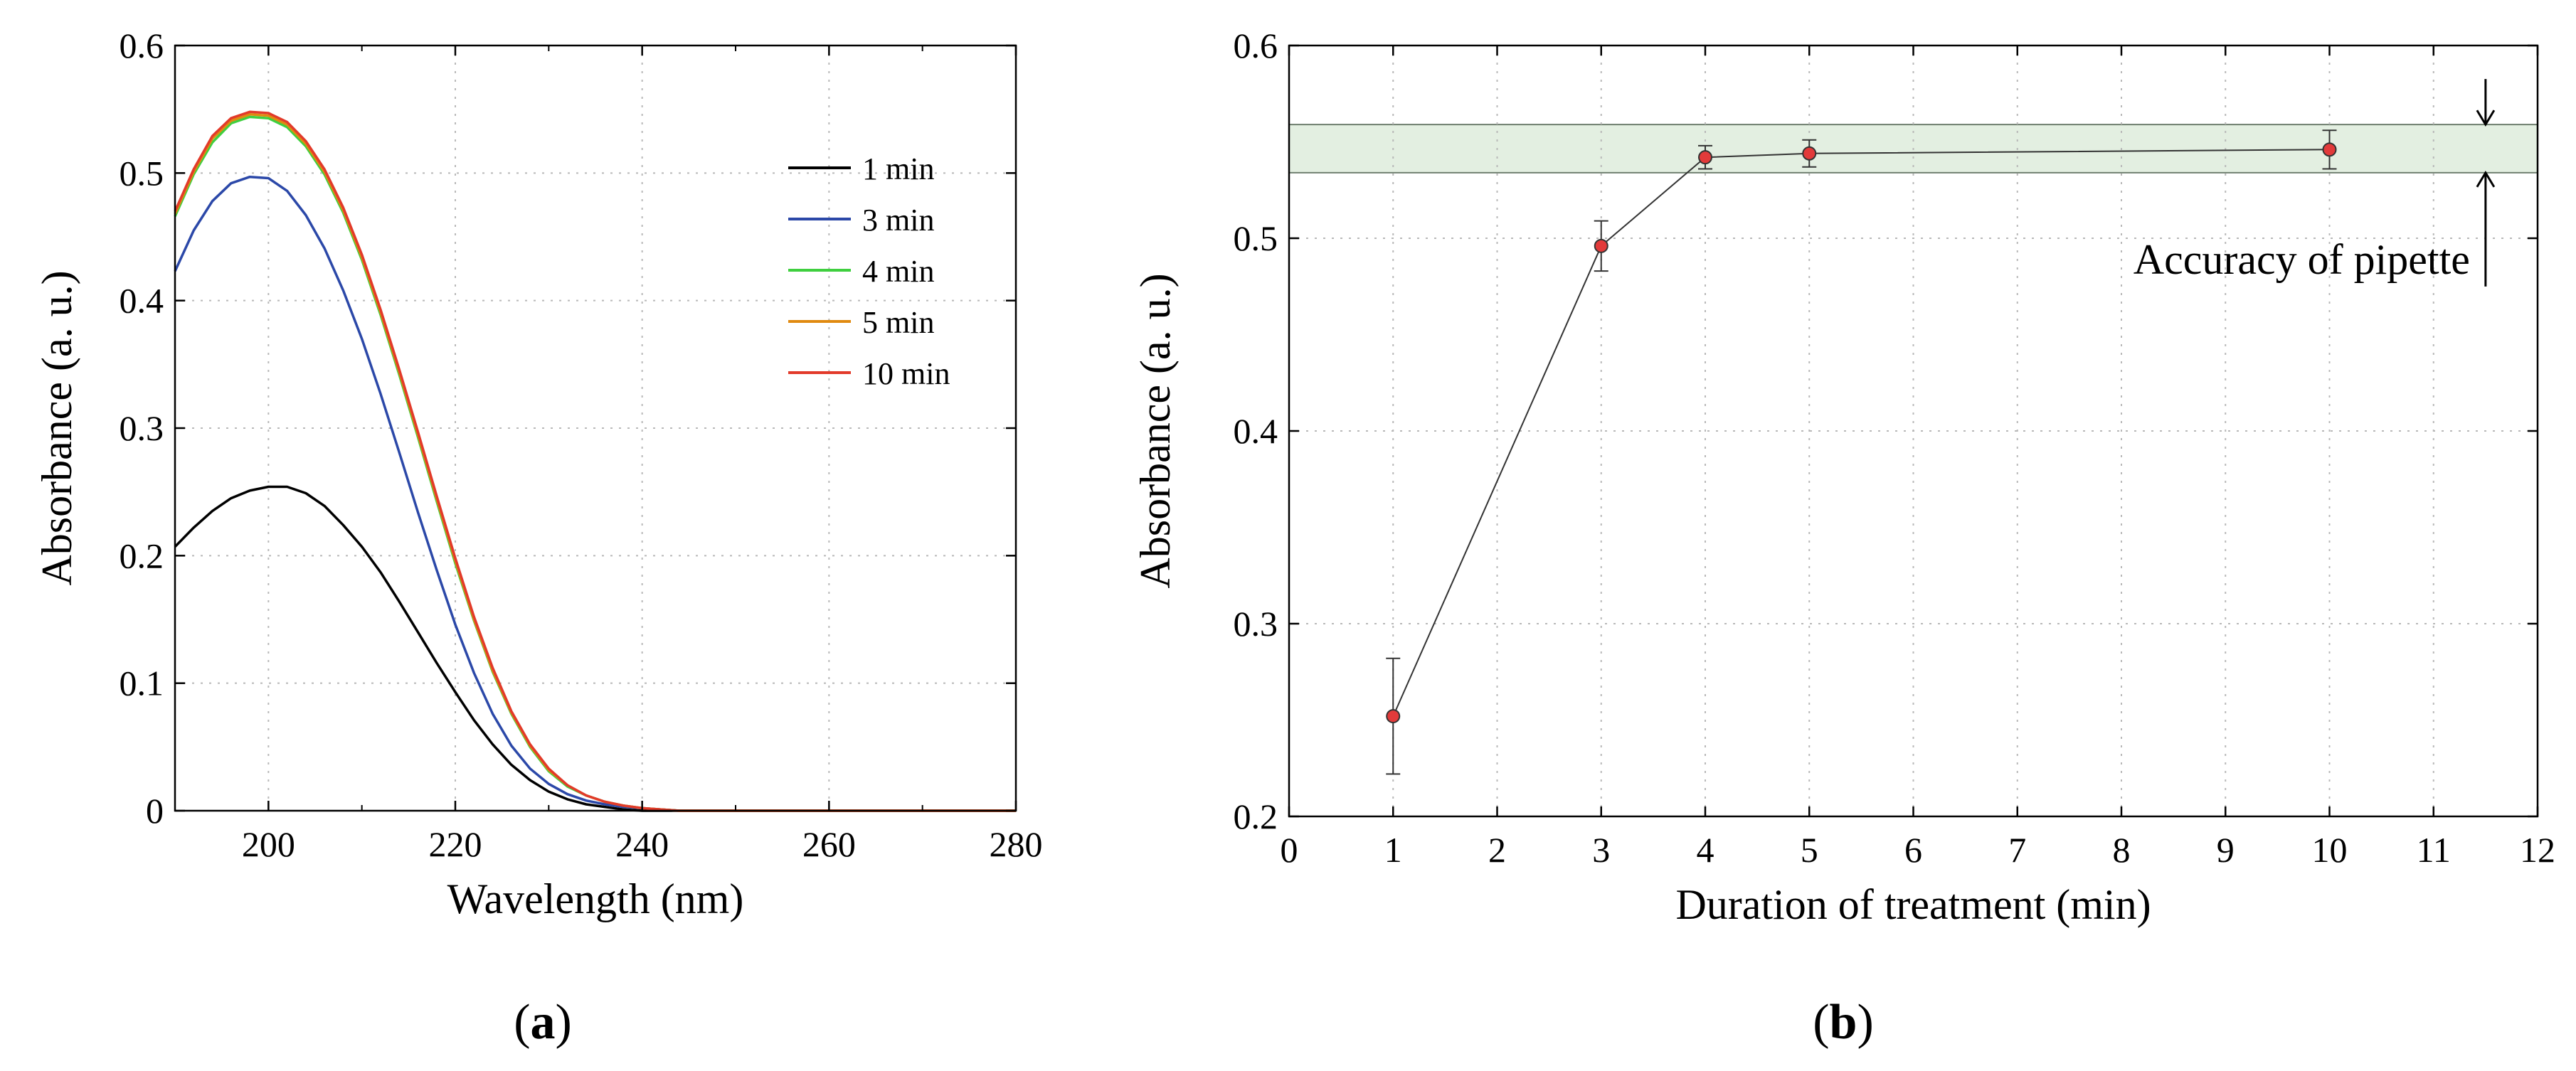 The width and height of the screenshot is (2576, 1071). I want to click on a-series-line-1-min, so click(595, 648).